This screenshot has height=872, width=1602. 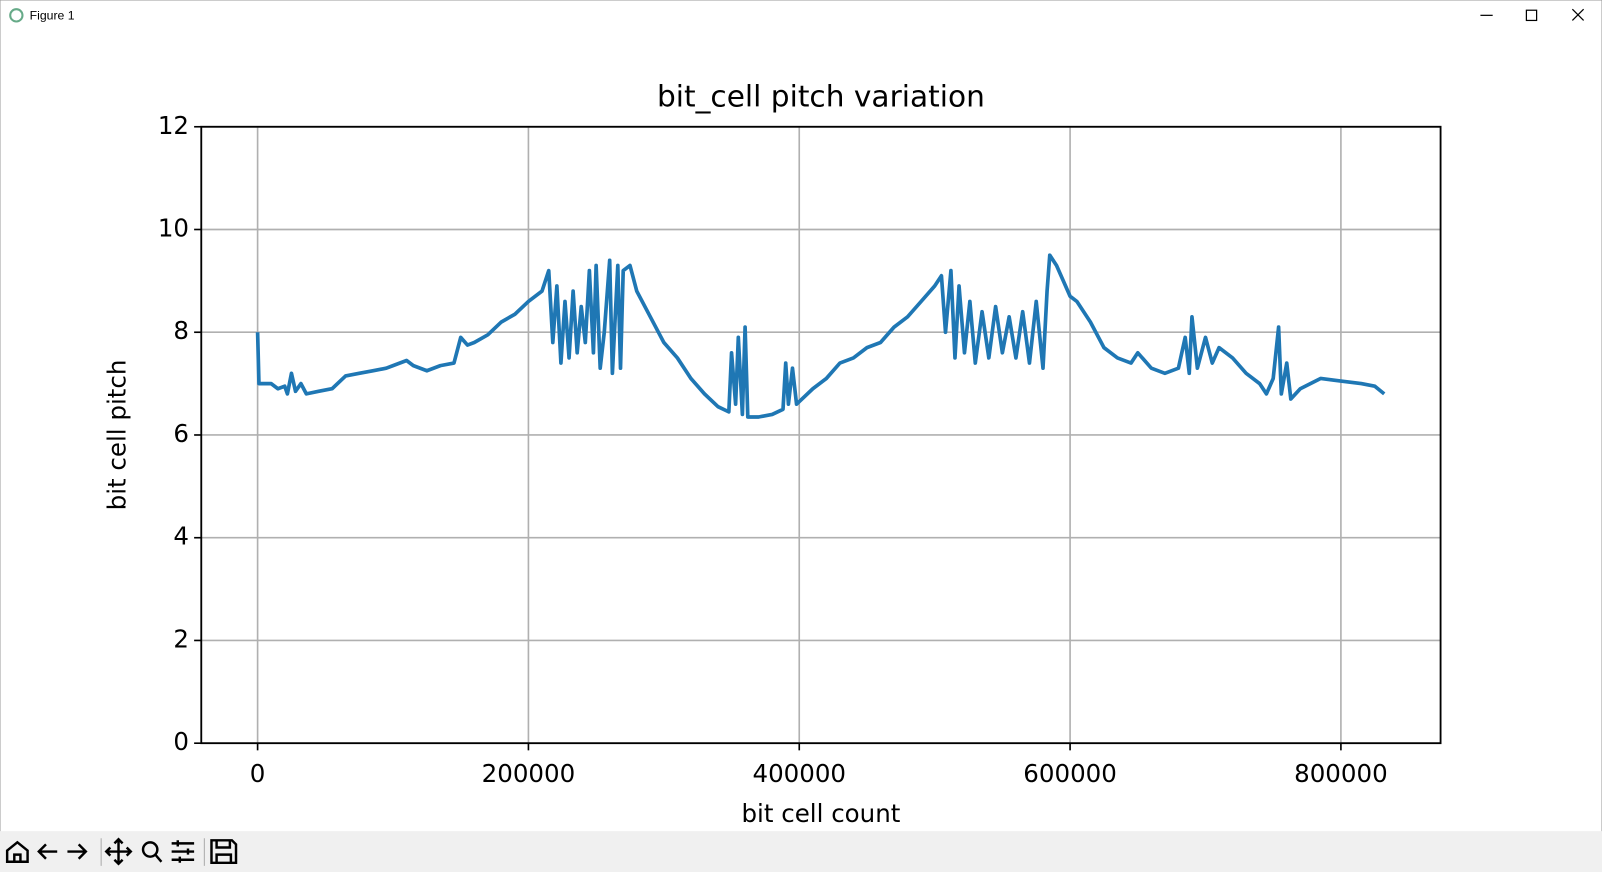 What do you see at coordinates (118, 851) in the screenshot?
I see `pan-button` at bounding box center [118, 851].